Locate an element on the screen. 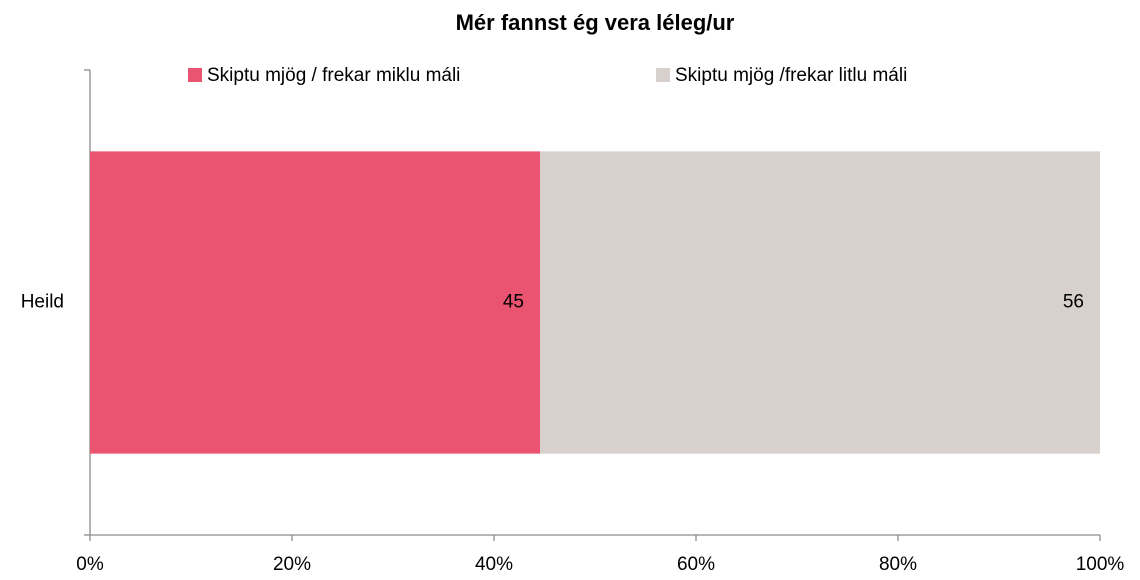 Image resolution: width=1140 pixels, height=580 pixels. x-tick-label: 100% is located at coordinates (1100, 564).